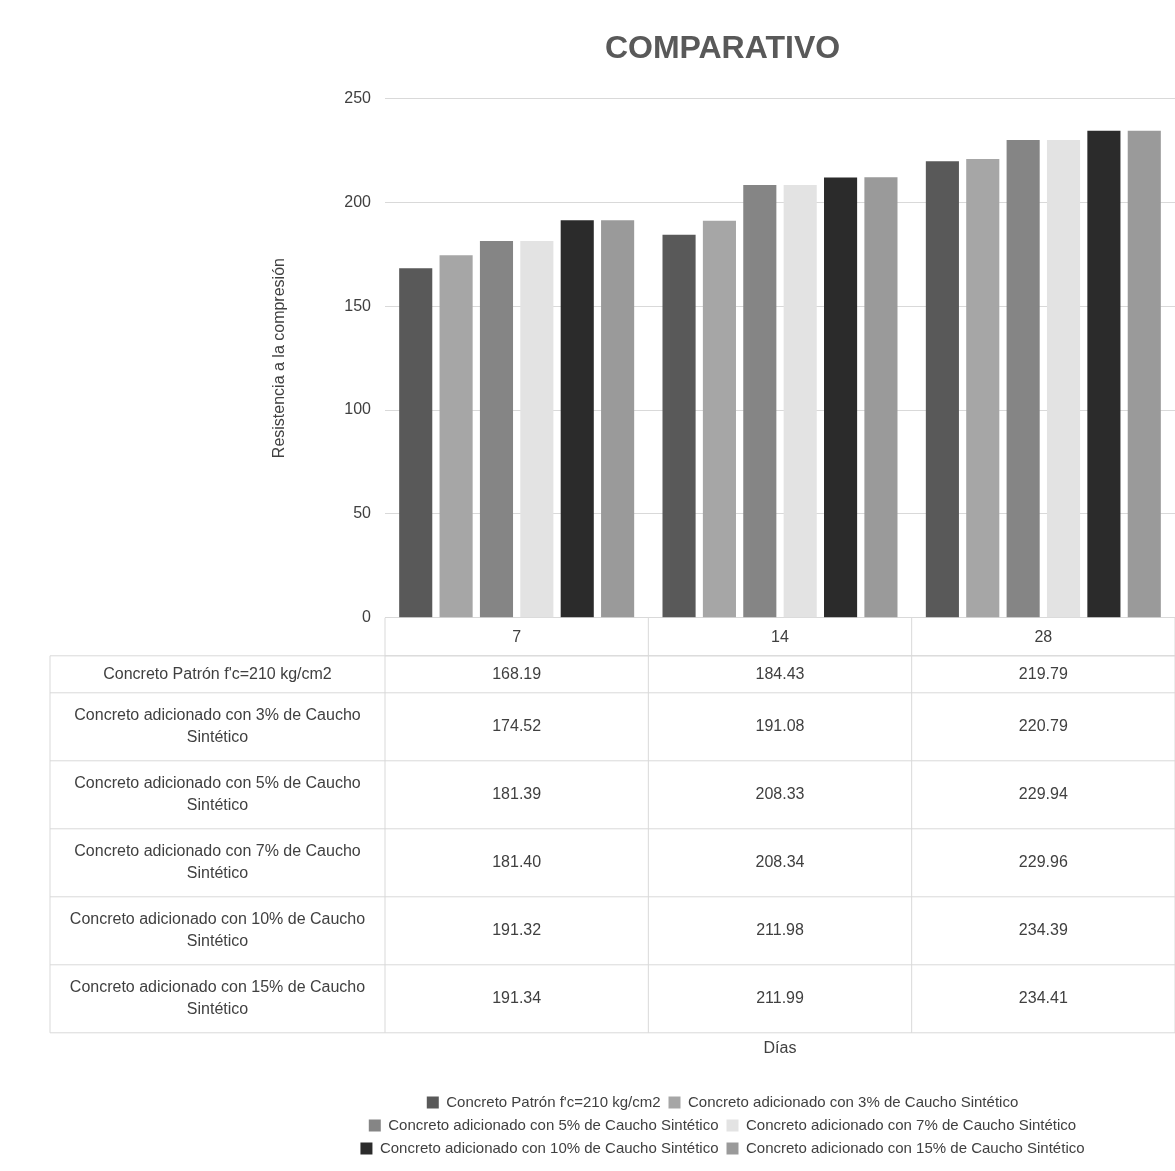 The image size is (1175, 1171). Describe the element at coordinates (362, 513) in the screenshot. I see `y-tick-label: 50` at that location.